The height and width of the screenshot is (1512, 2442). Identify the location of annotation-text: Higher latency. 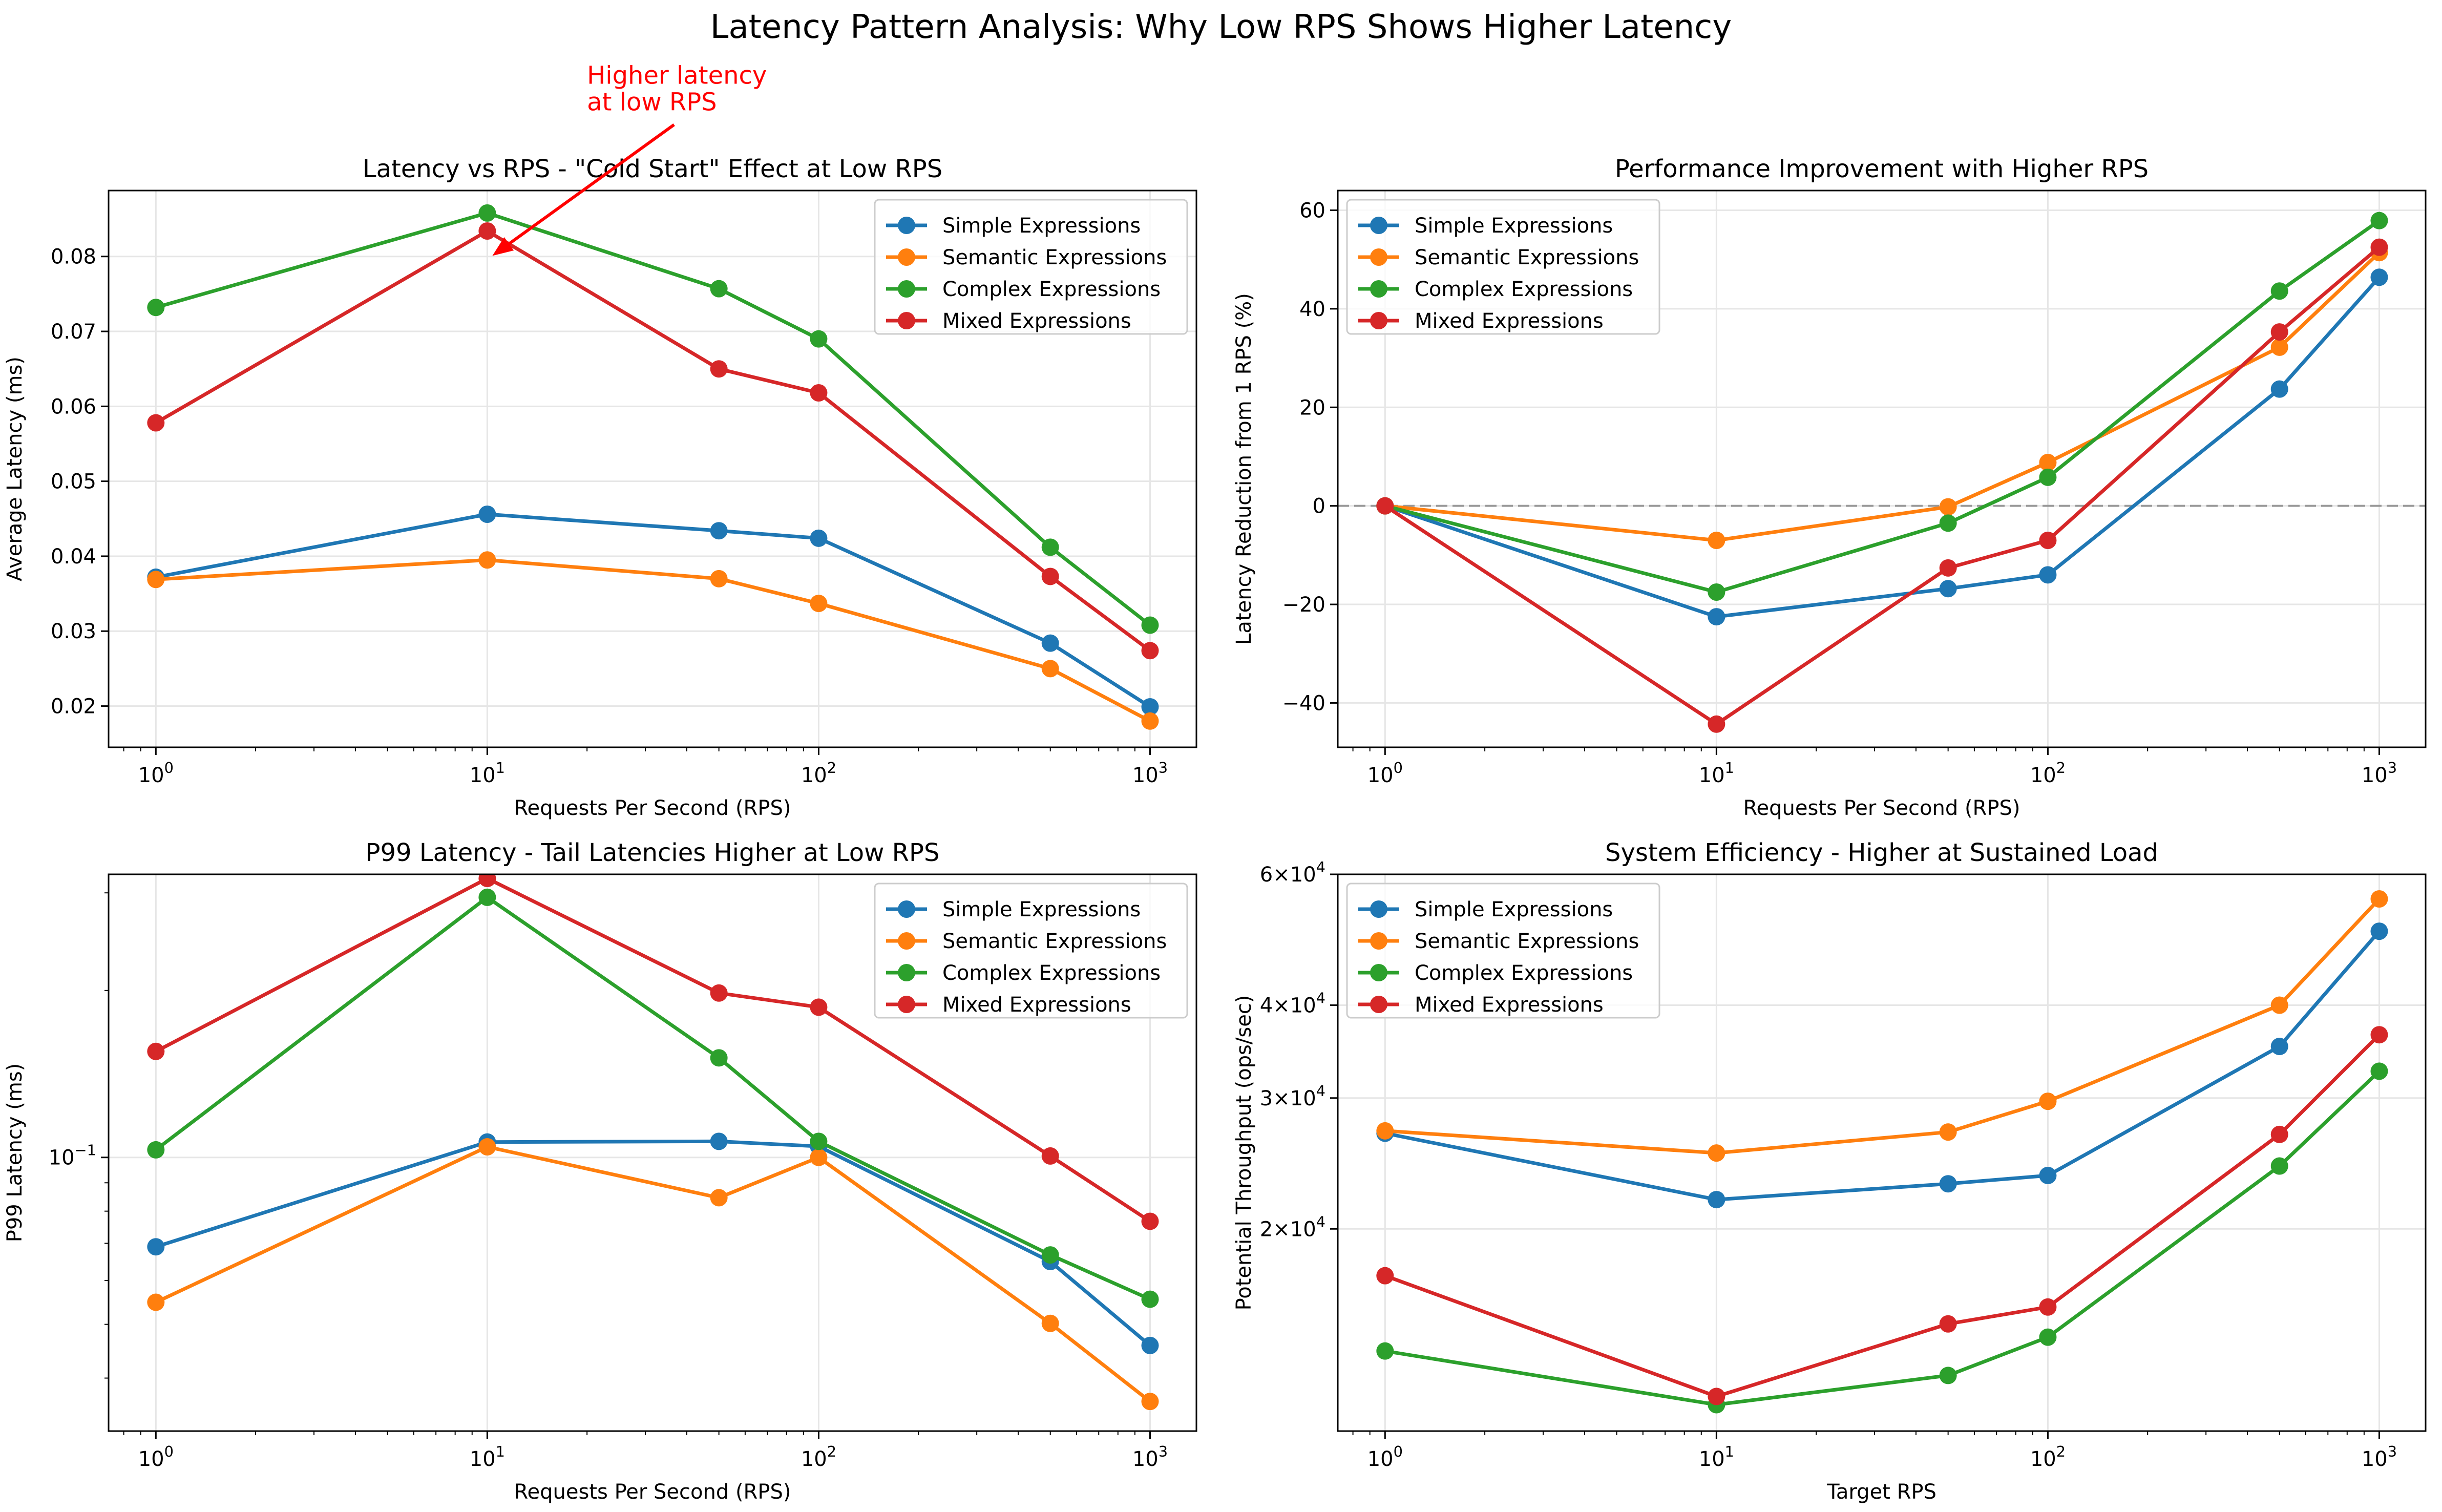
(677, 75).